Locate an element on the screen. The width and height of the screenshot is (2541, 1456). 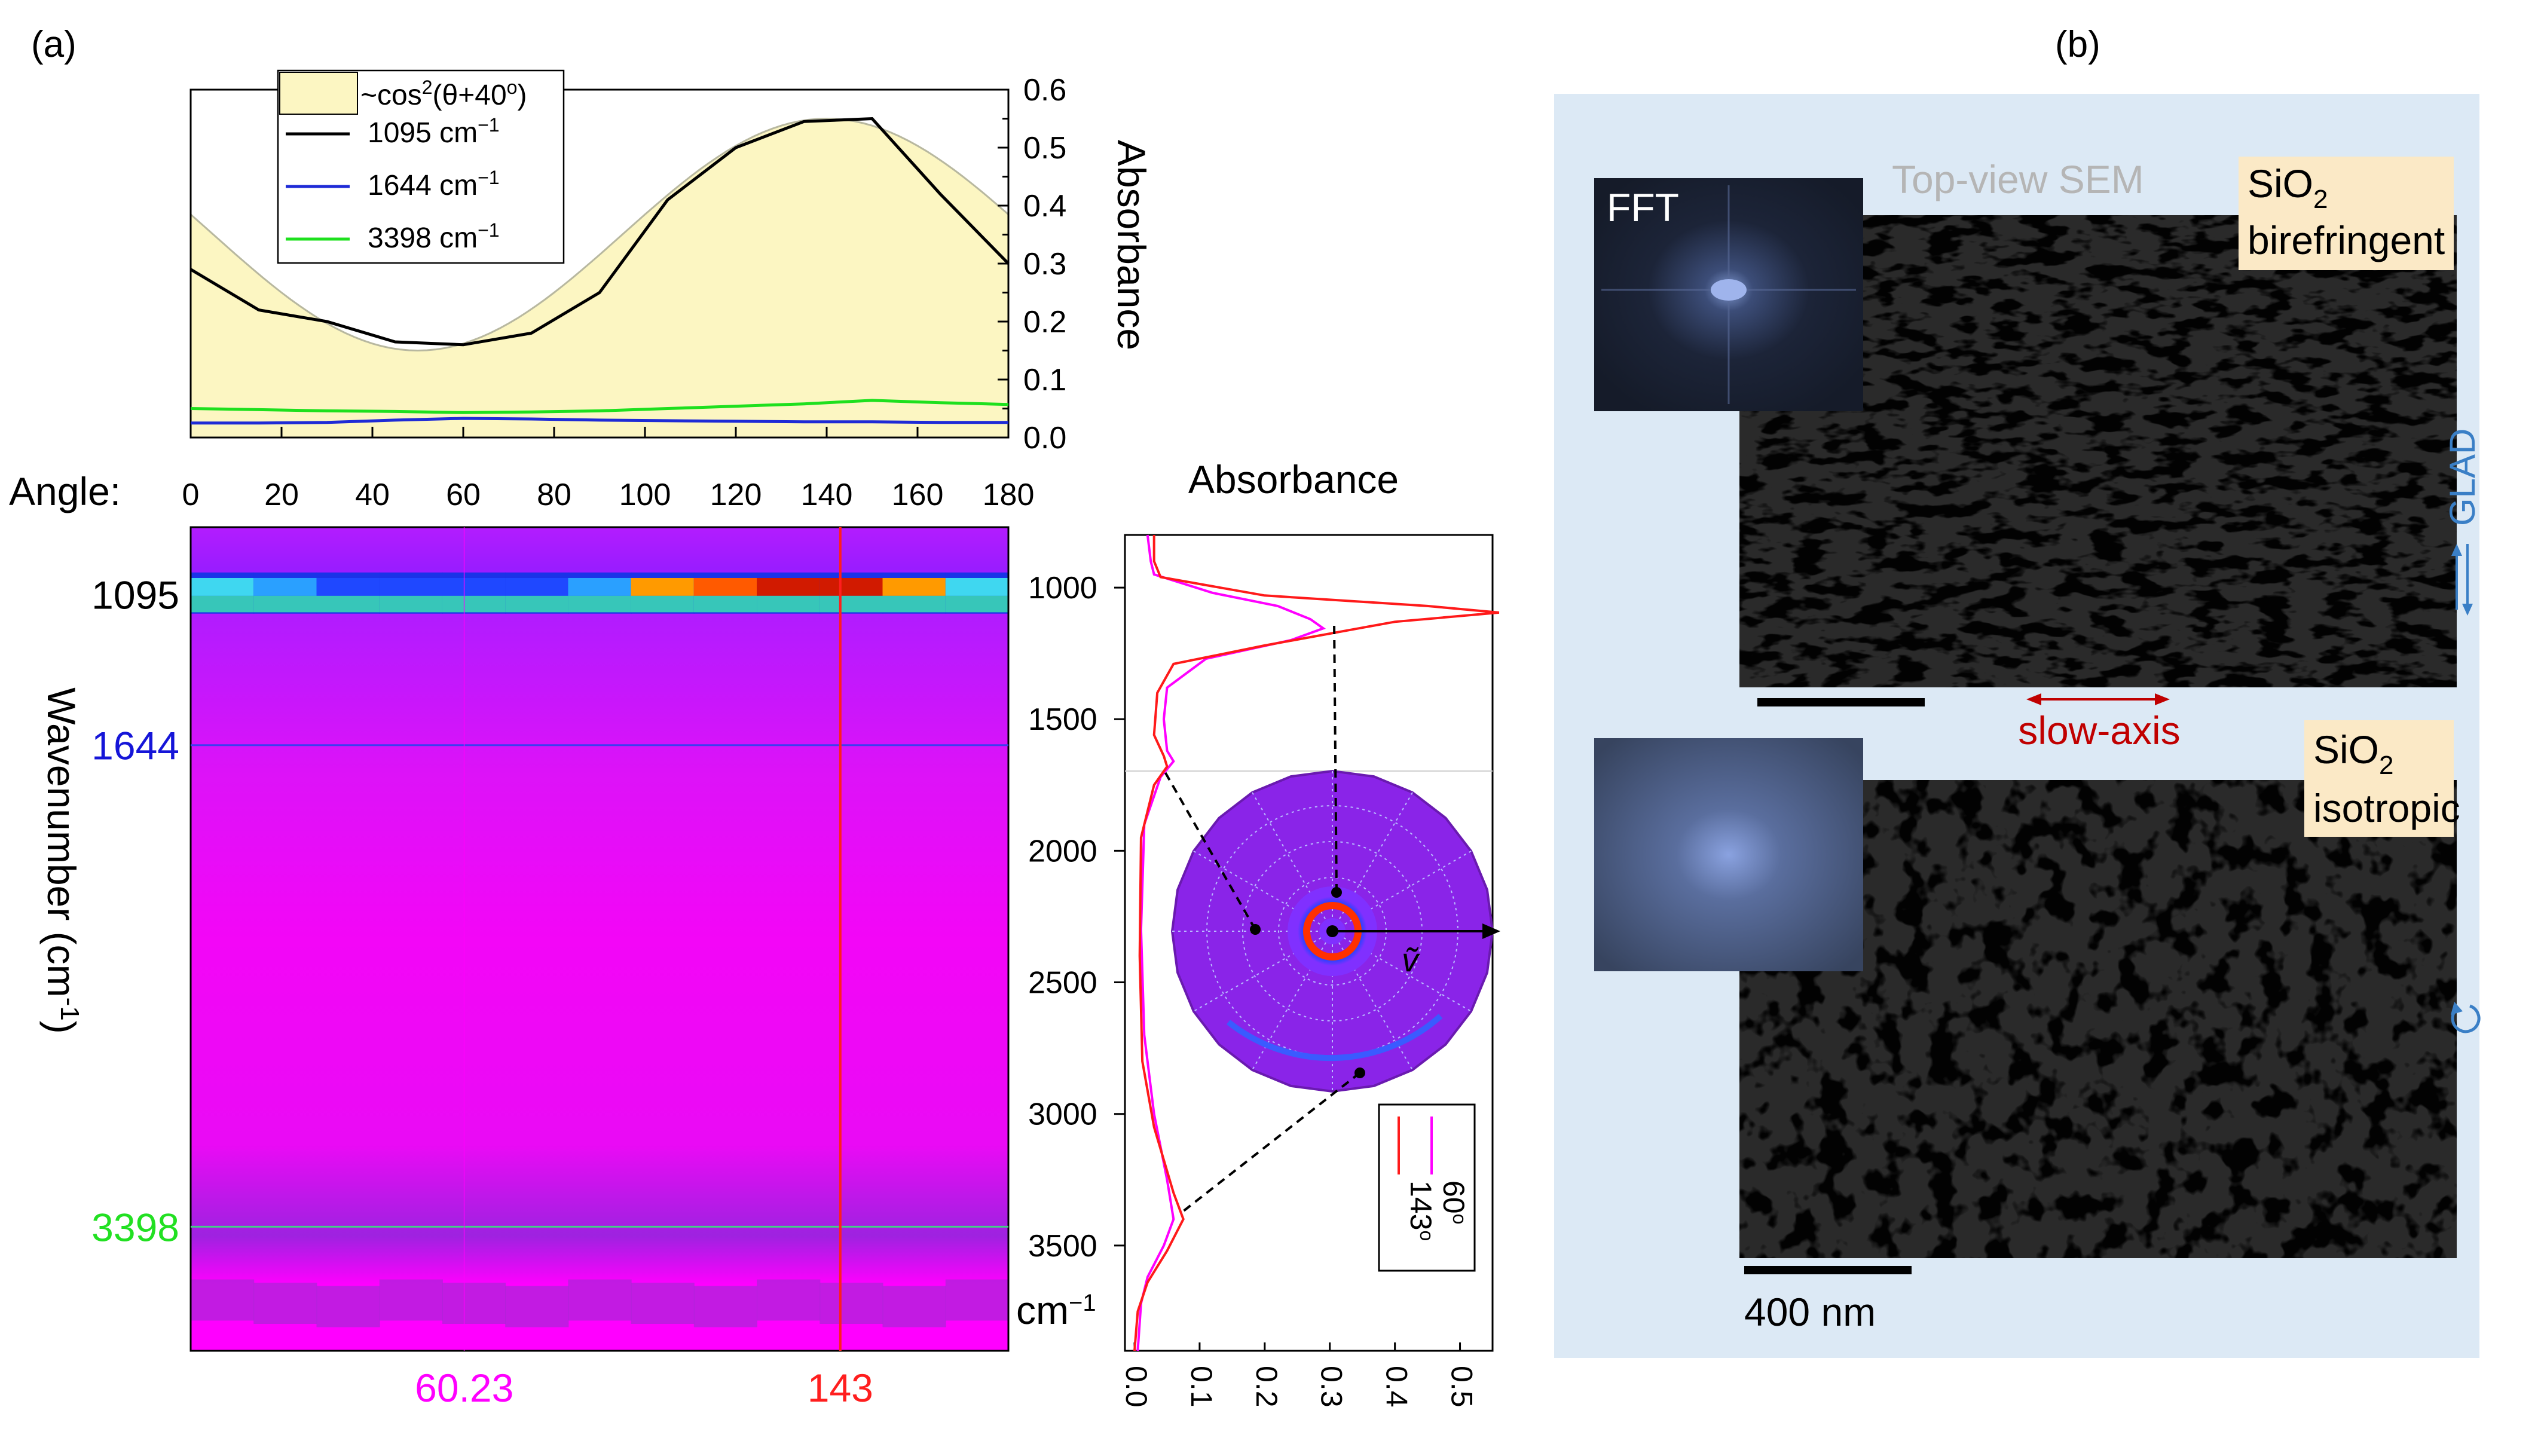
spectrum-y-tick-label: 2500 is located at coordinates (1062, 983).